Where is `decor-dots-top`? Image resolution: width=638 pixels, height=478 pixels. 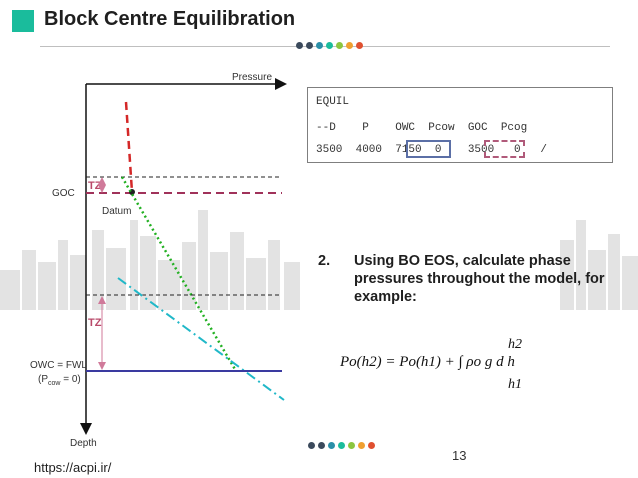 decor-dots-top is located at coordinates (329, 45).